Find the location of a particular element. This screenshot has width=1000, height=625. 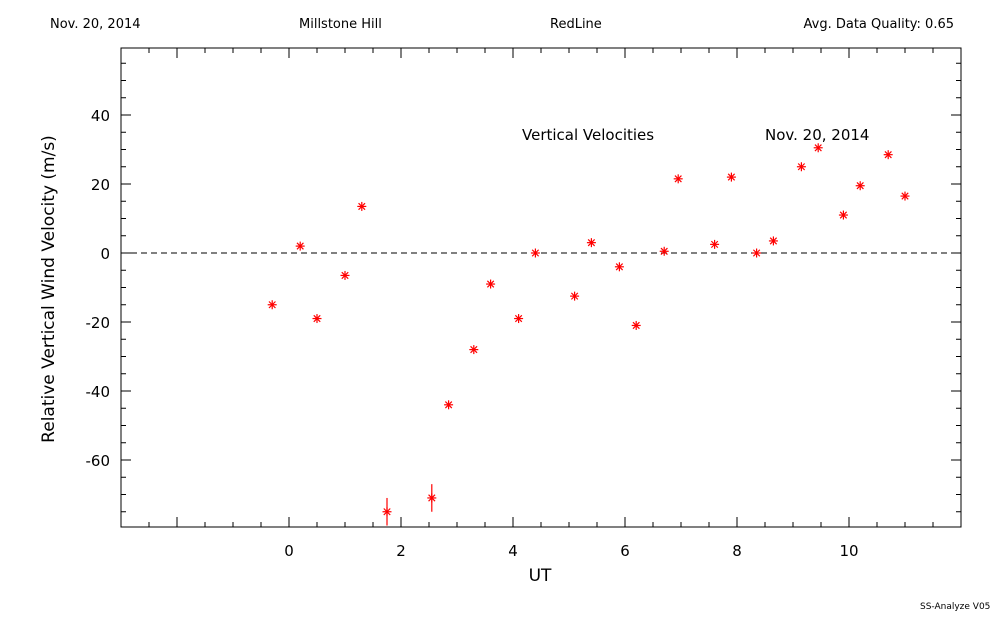

x-tick-label: 8 is located at coordinates (737, 551).